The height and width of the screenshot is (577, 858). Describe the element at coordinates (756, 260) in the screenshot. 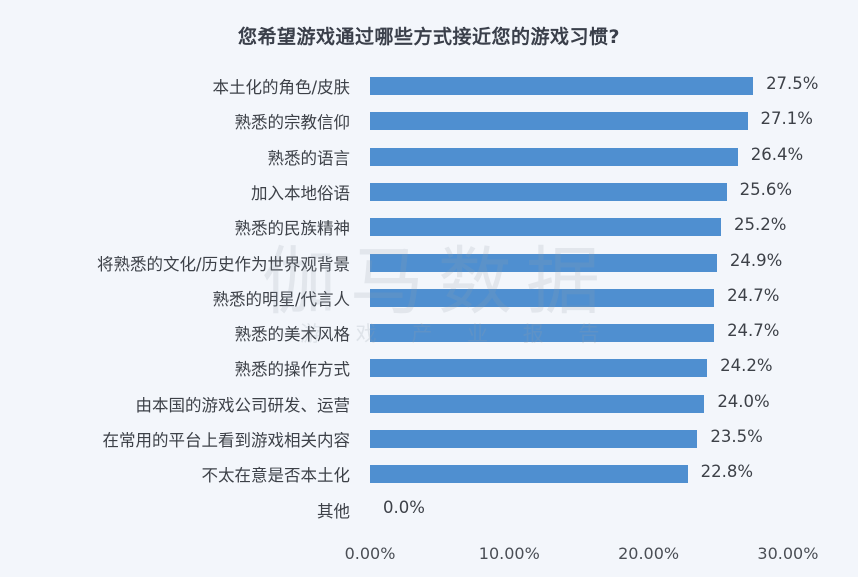

I see `value-label: 24.9%` at that location.